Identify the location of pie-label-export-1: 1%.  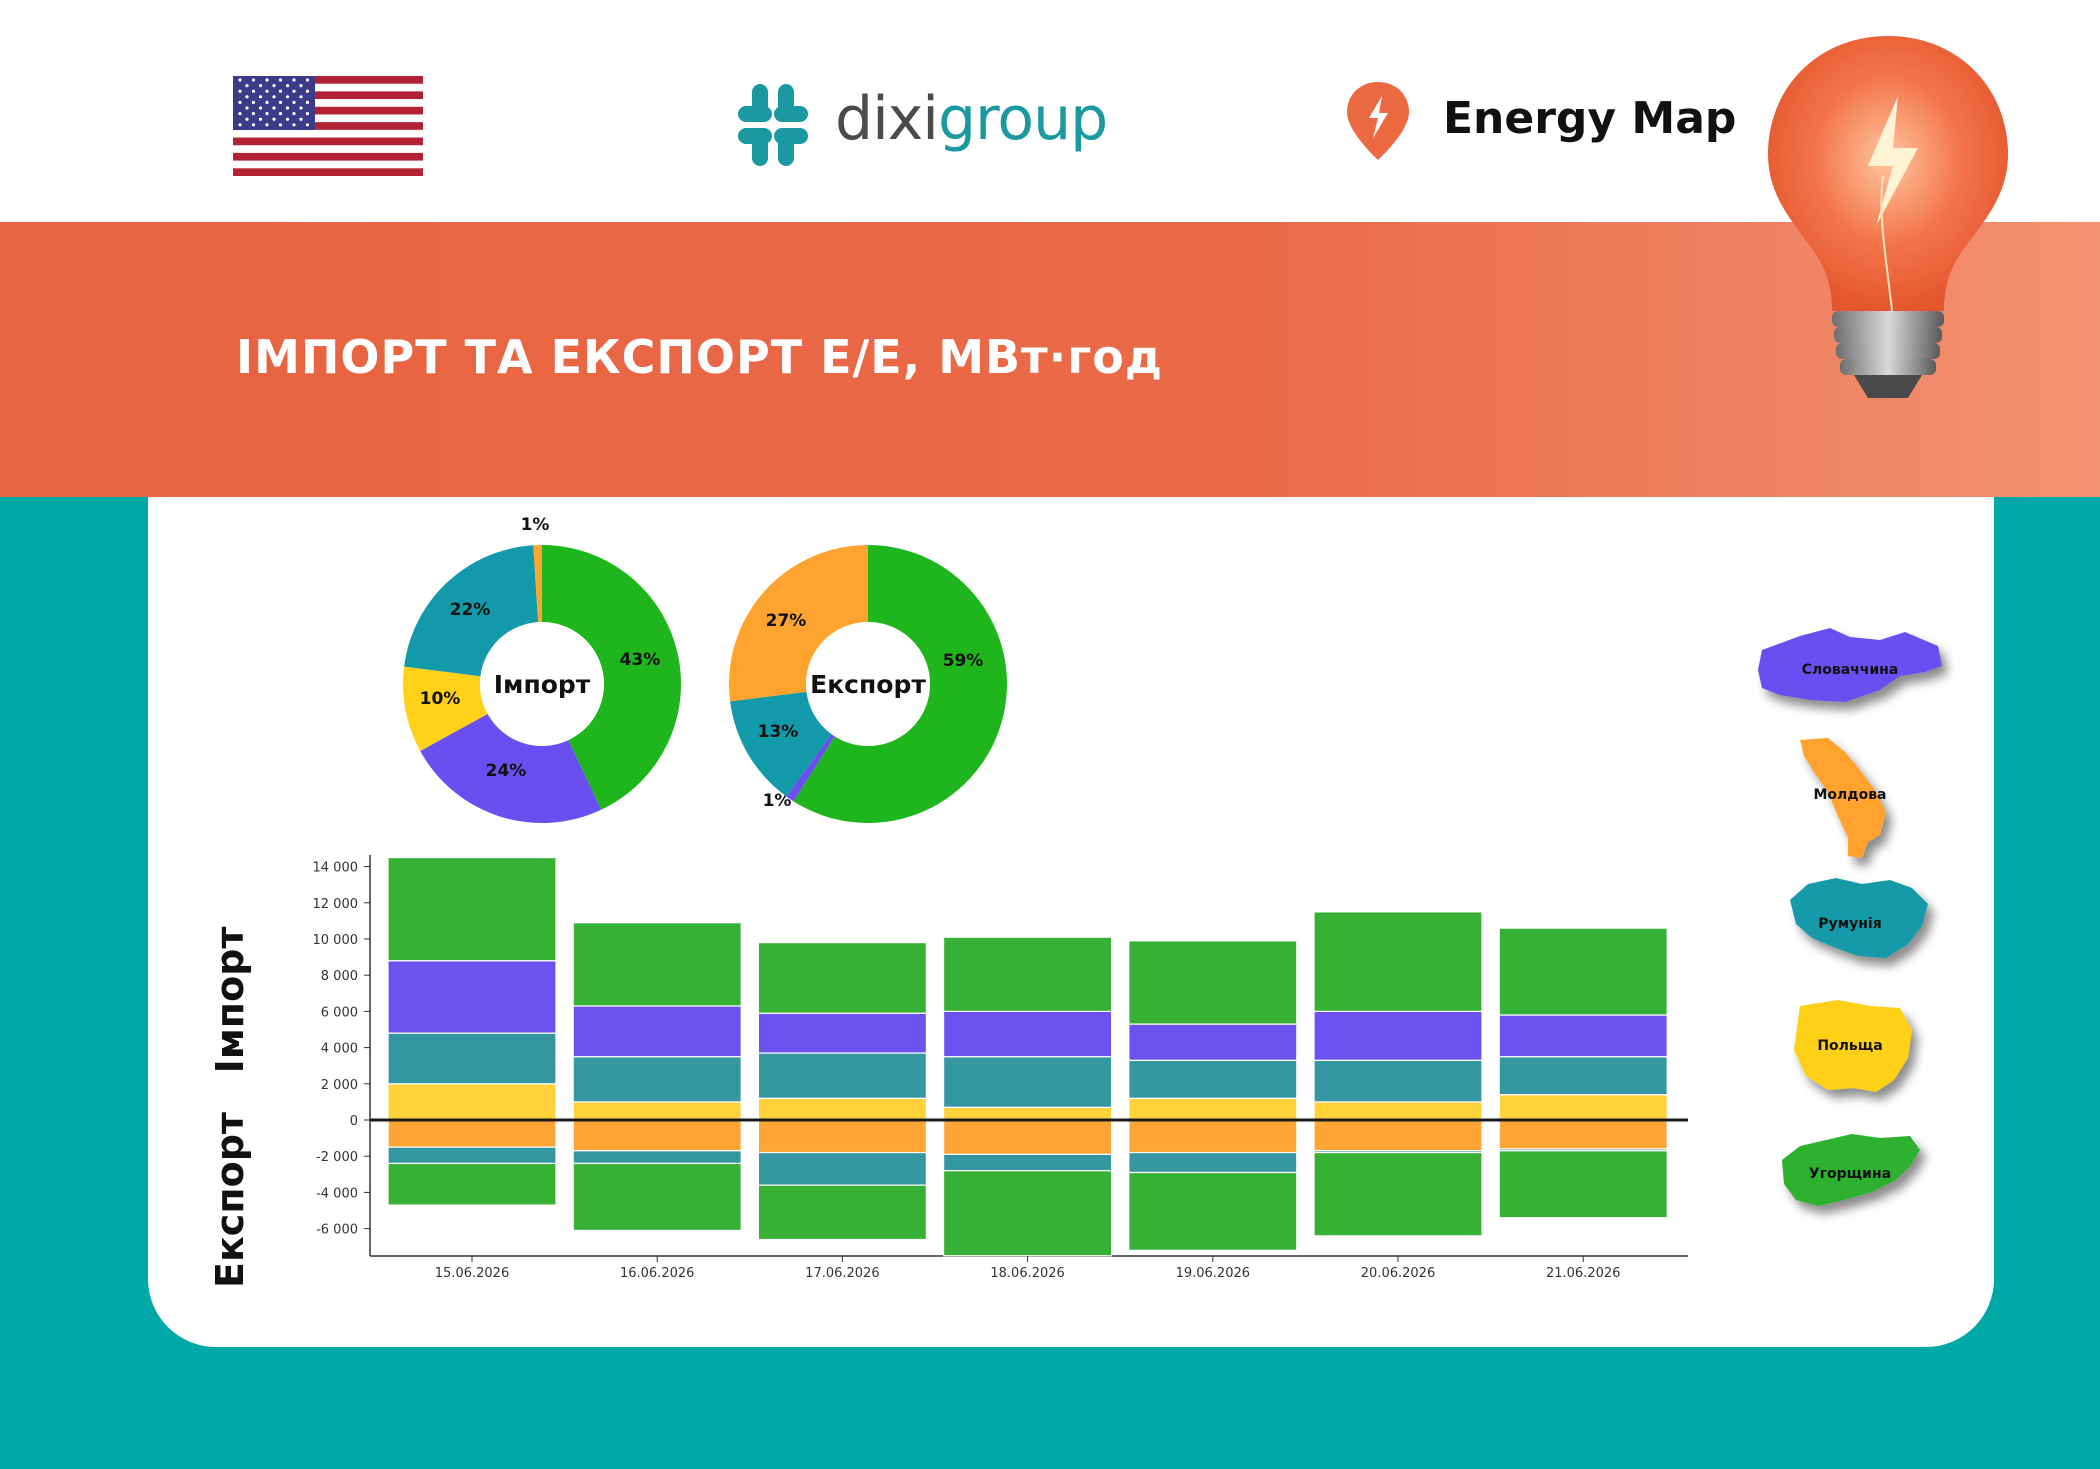
(777, 801).